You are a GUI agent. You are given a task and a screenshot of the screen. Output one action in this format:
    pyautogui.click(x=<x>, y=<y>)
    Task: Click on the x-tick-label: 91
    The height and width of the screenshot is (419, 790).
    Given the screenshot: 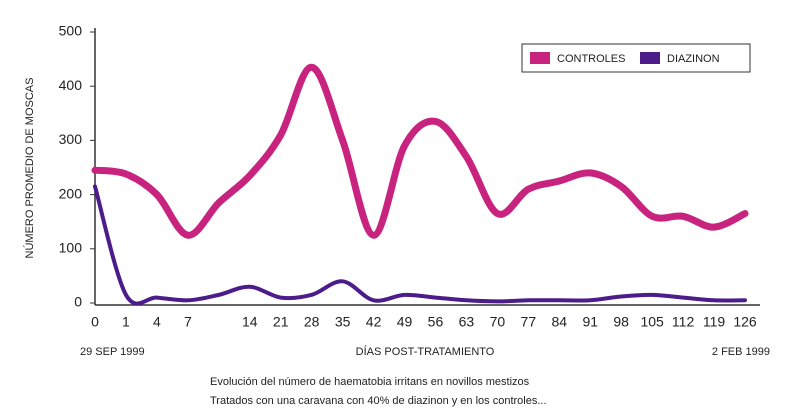 What is the action you would take?
    pyautogui.click(x=590, y=322)
    